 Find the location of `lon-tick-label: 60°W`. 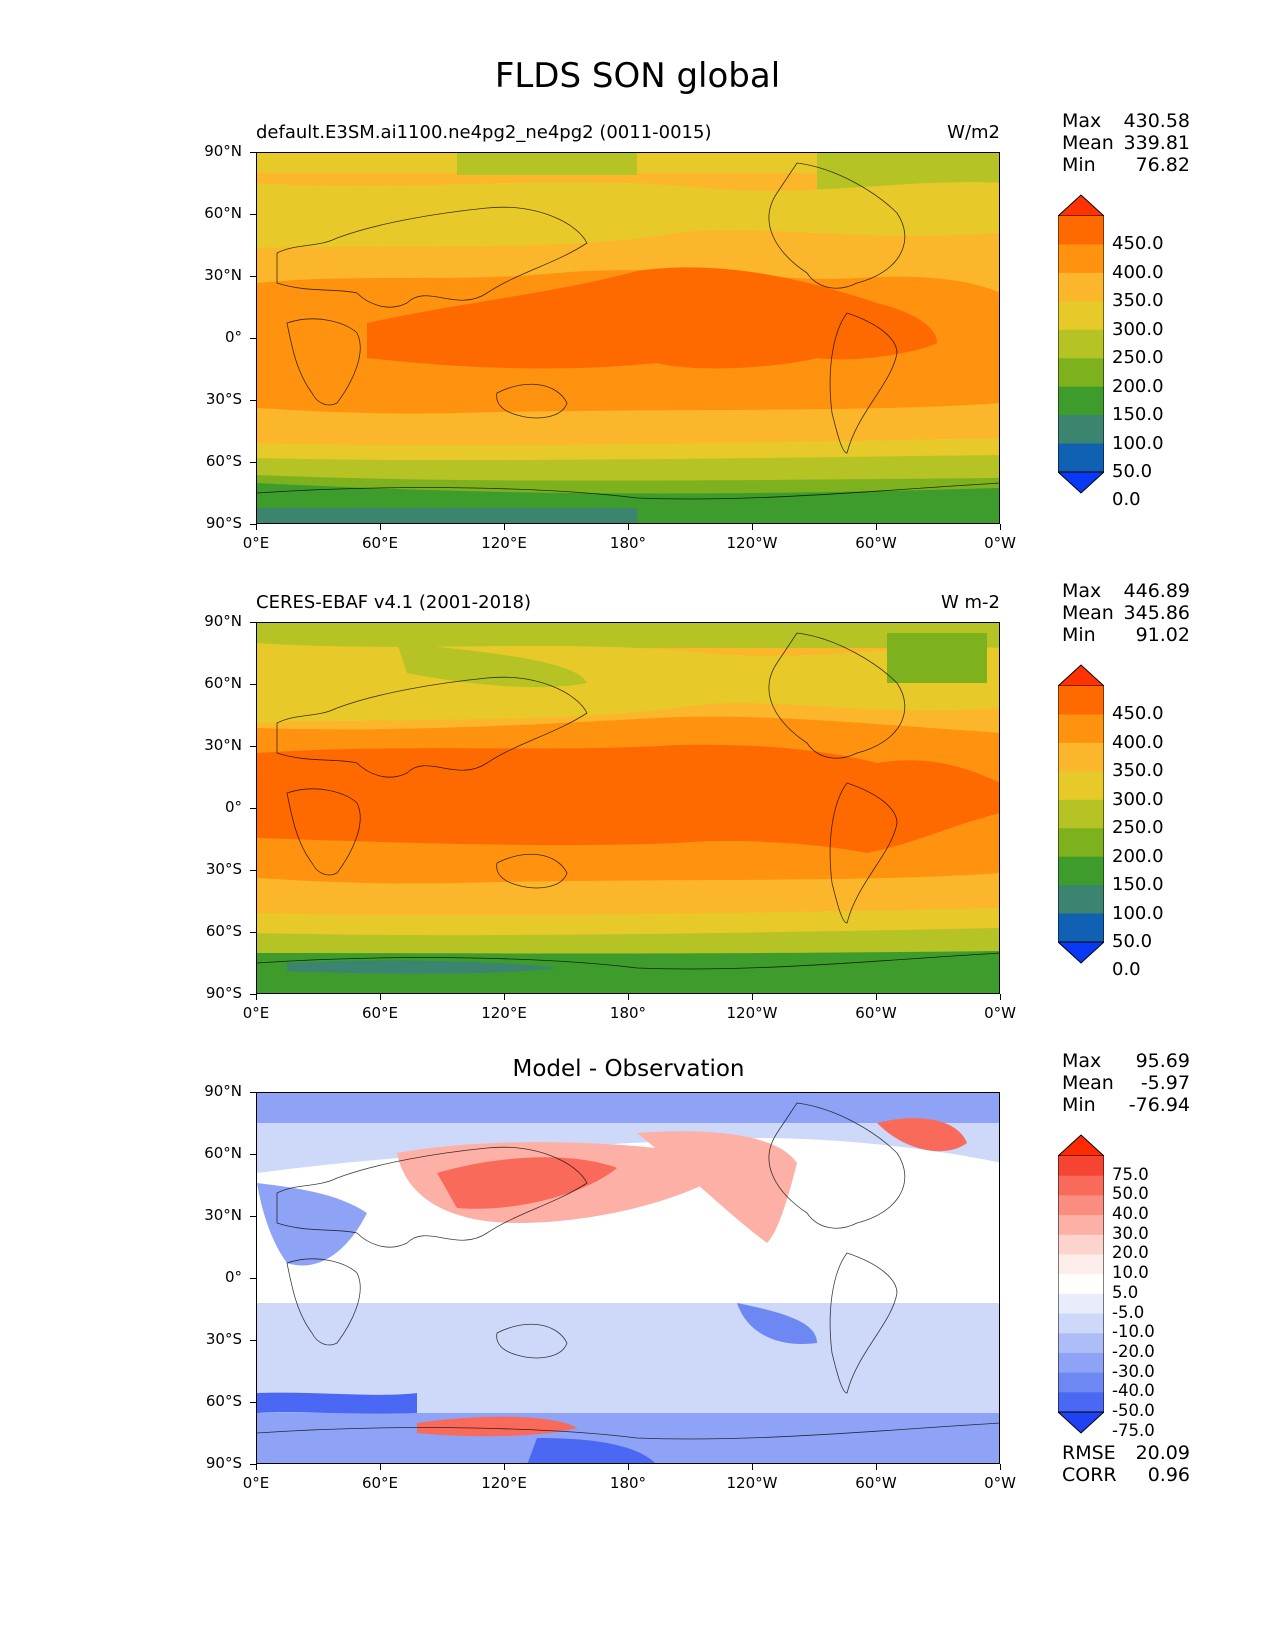

lon-tick-label: 60°W is located at coordinates (876, 1483).